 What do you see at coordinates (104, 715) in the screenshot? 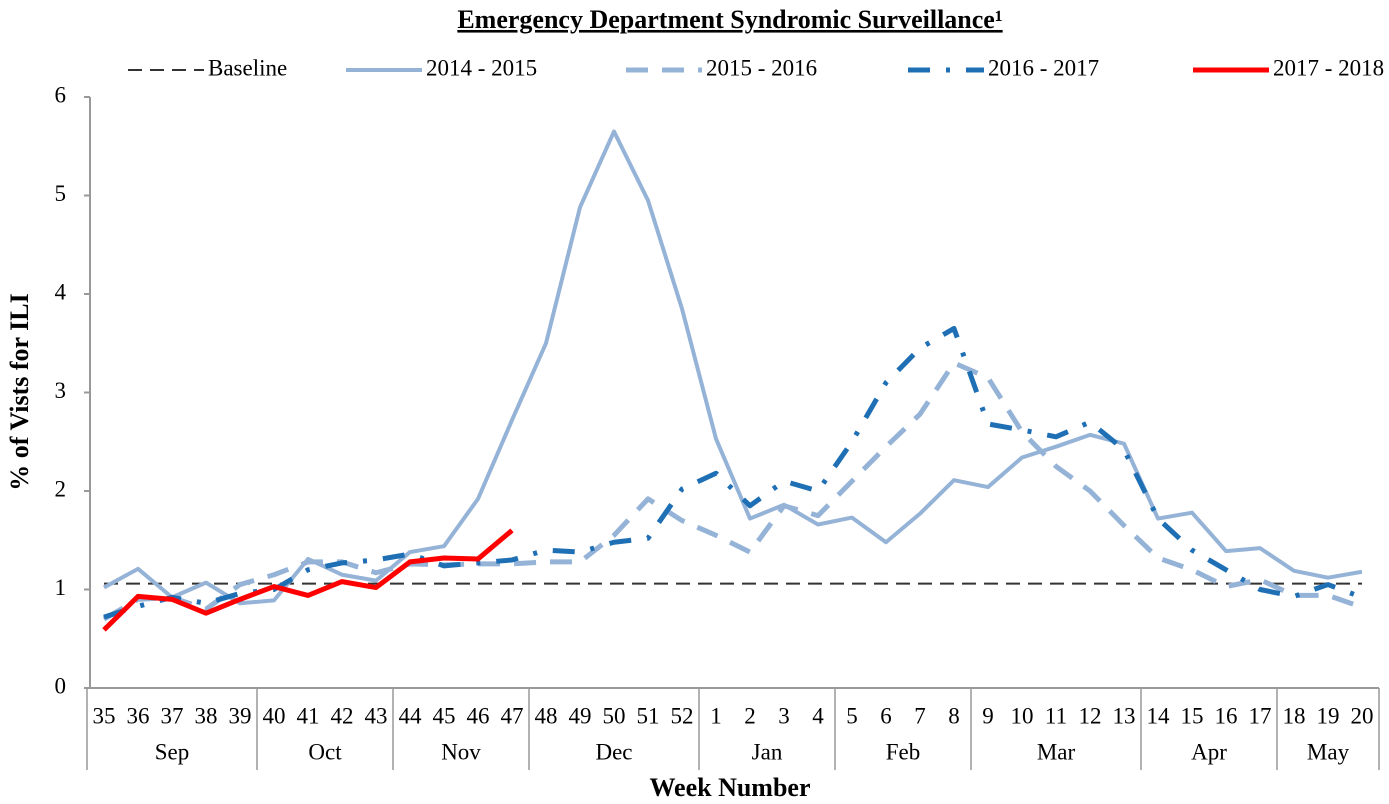
I see `x-tick-label: 35` at bounding box center [104, 715].